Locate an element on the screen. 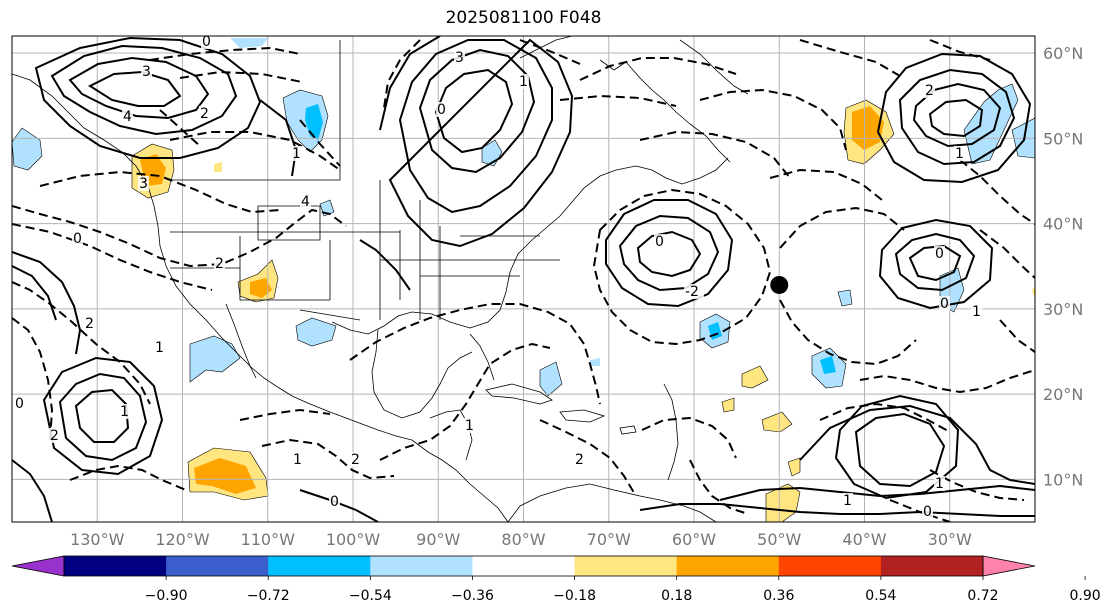 This screenshot has width=1105, height=615. colorbar-tick-label: −0.36 is located at coordinates (472, 596).